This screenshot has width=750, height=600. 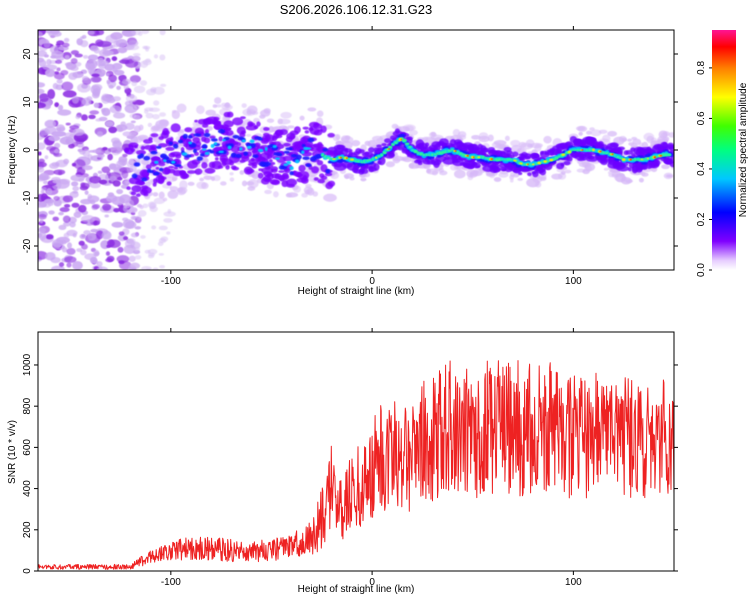 I want to click on snr-y-tick-label: 400, so click(x=27, y=488).